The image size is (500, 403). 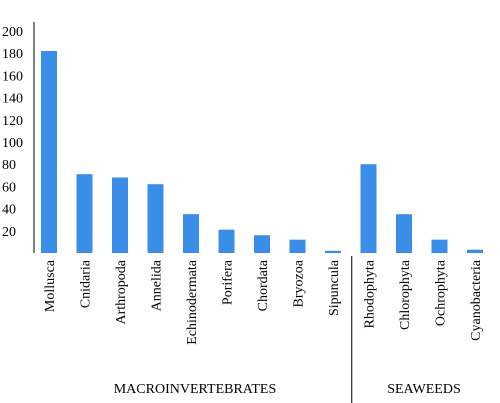 I want to click on bar-ochrophyta, so click(x=439, y=246).